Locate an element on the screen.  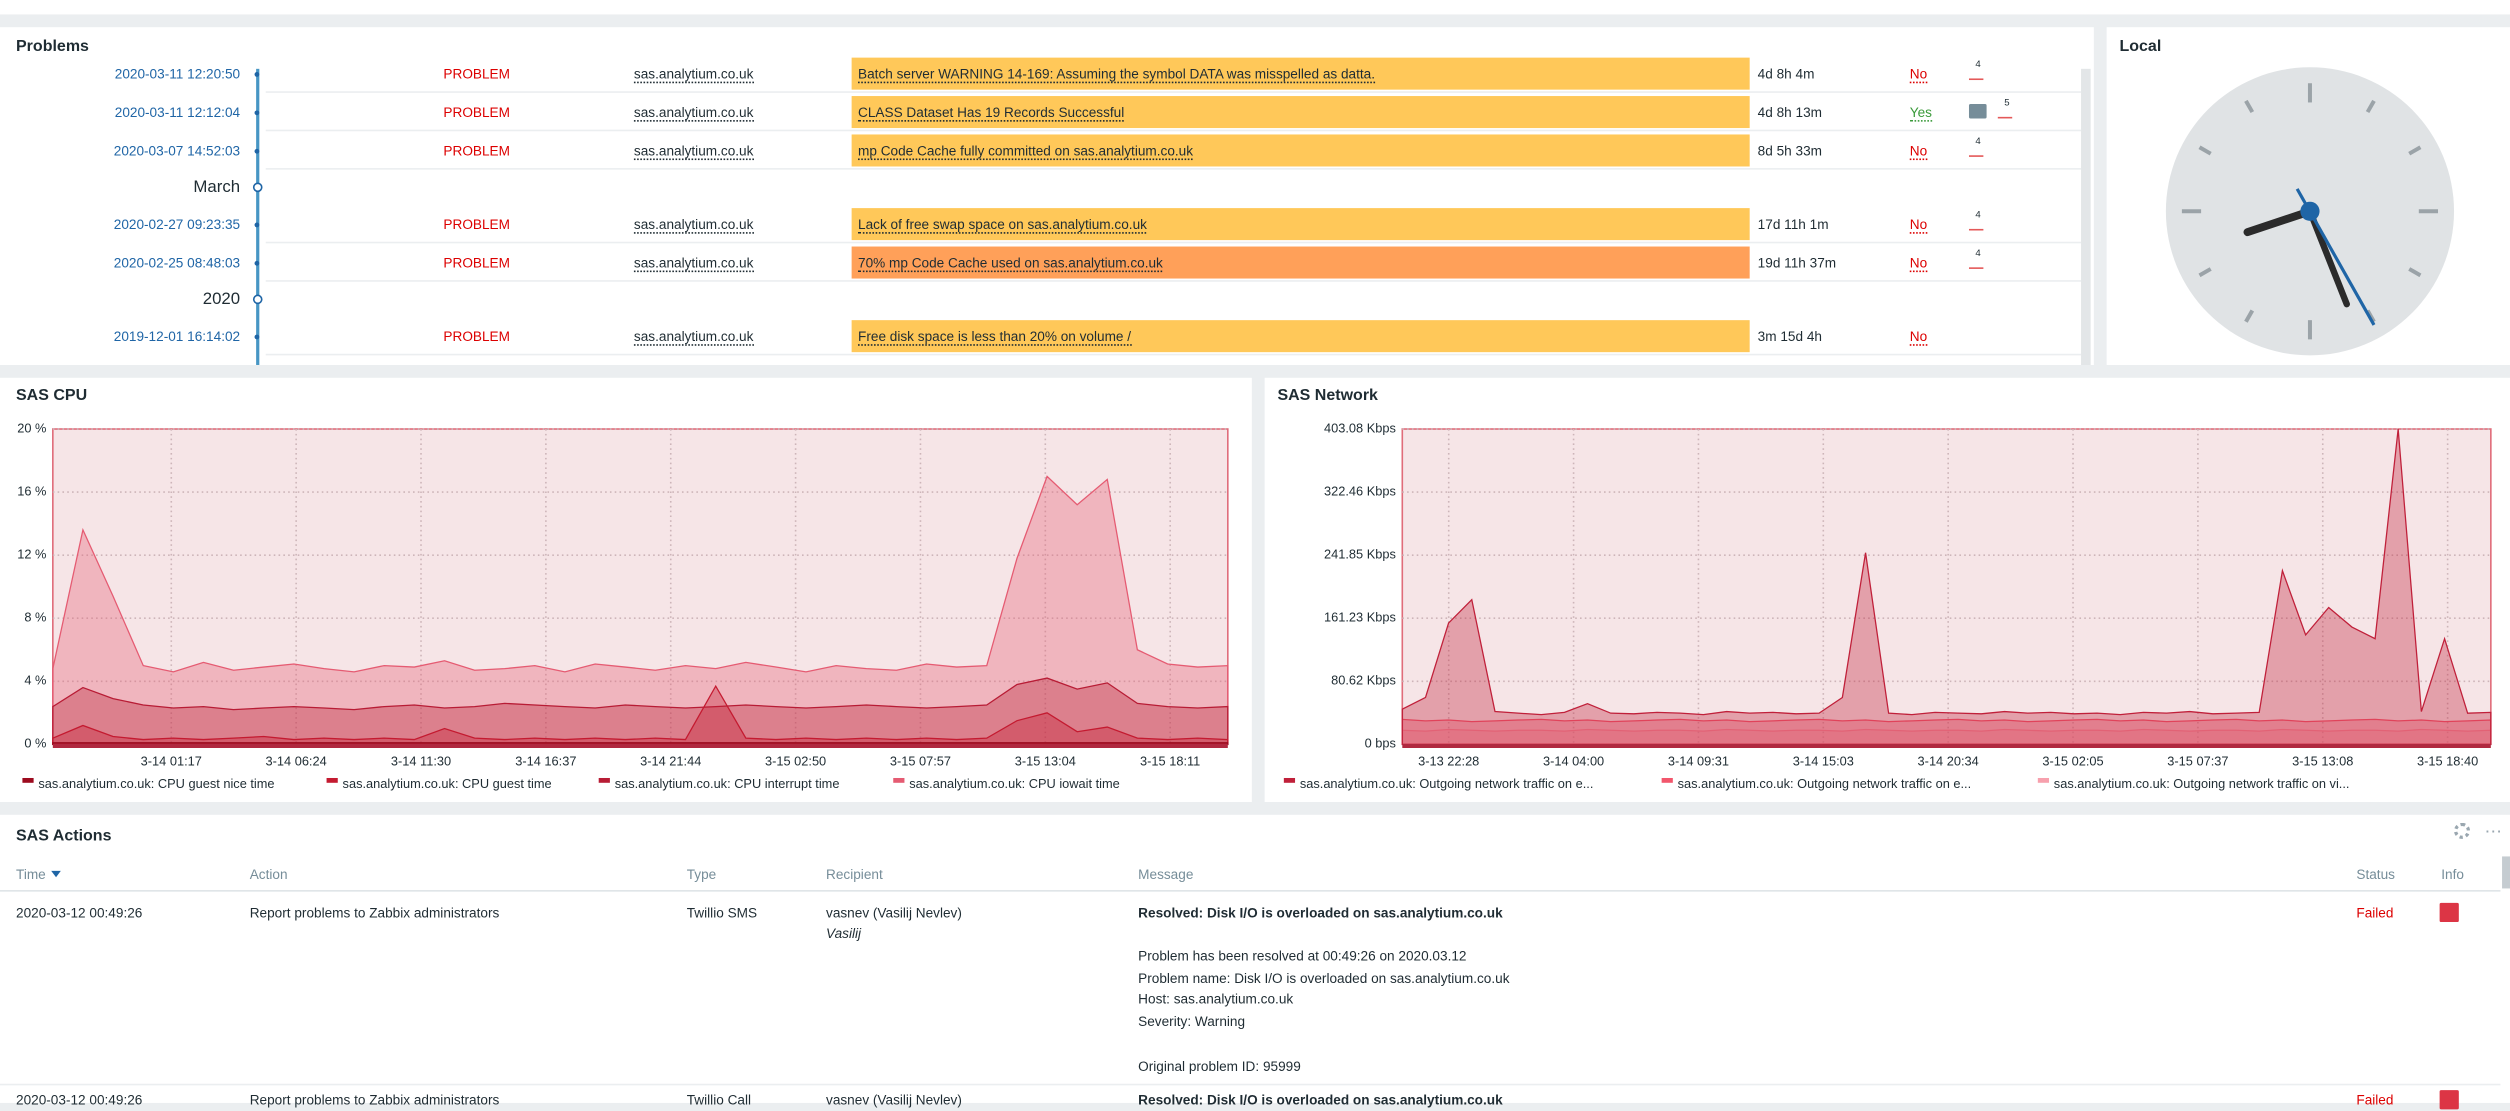
y-tick-label: 322.46 Kbps is located at coordinates (1360, 490).